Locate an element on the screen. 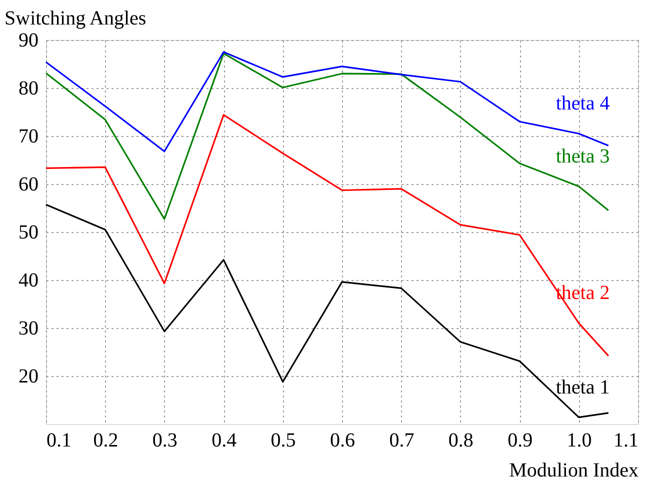 This screenshot has width=661, height=484. y-tick-label: 50 is located at coordinates (28, 233).